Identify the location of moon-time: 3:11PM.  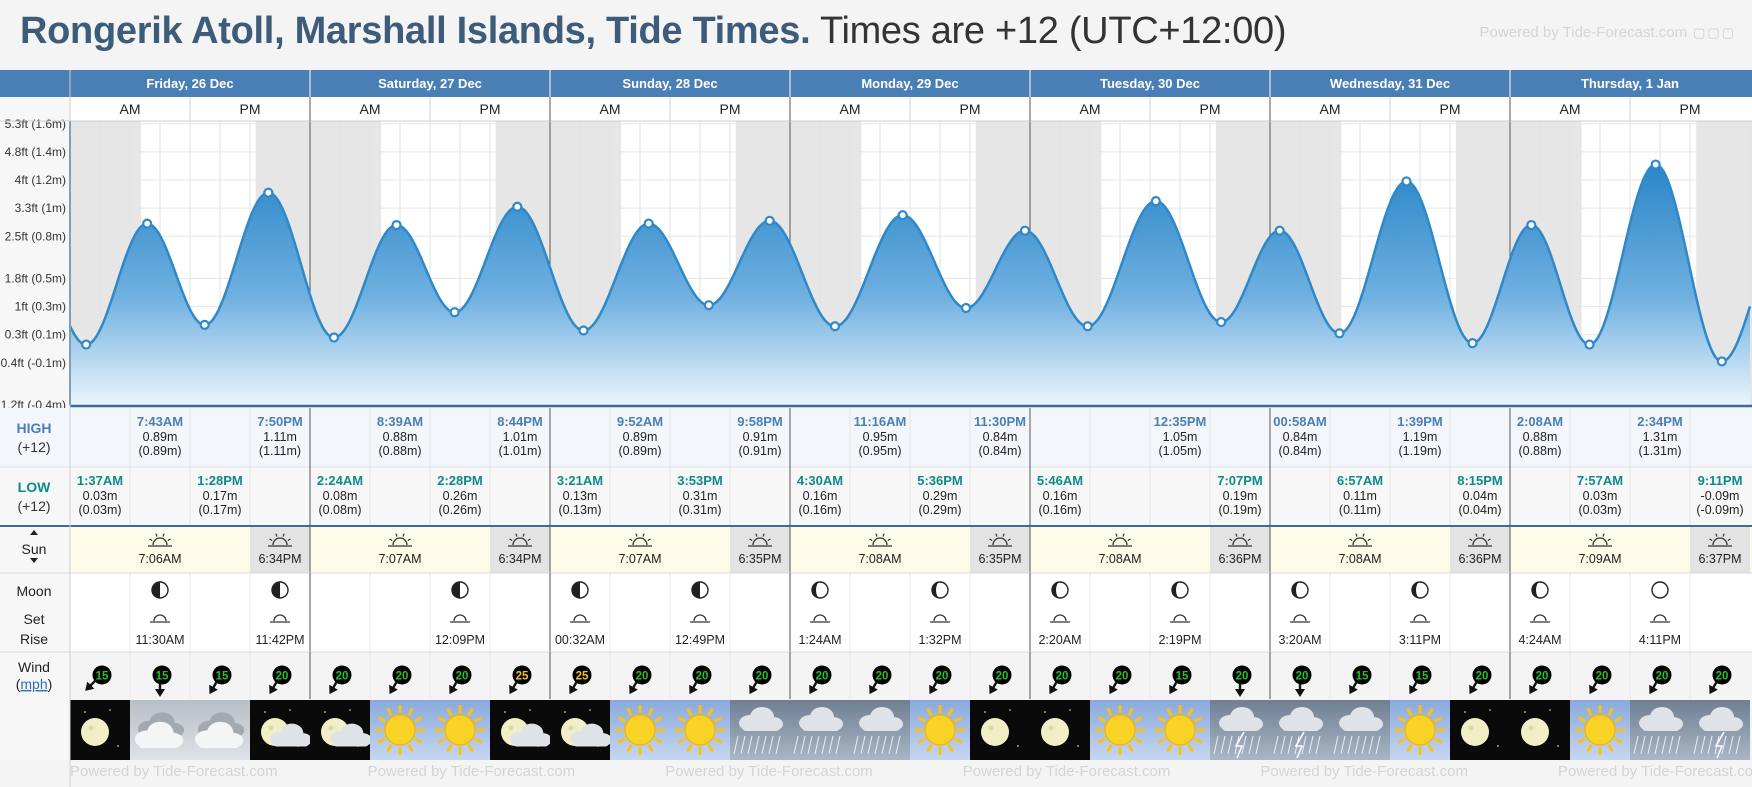
(1420, 640).